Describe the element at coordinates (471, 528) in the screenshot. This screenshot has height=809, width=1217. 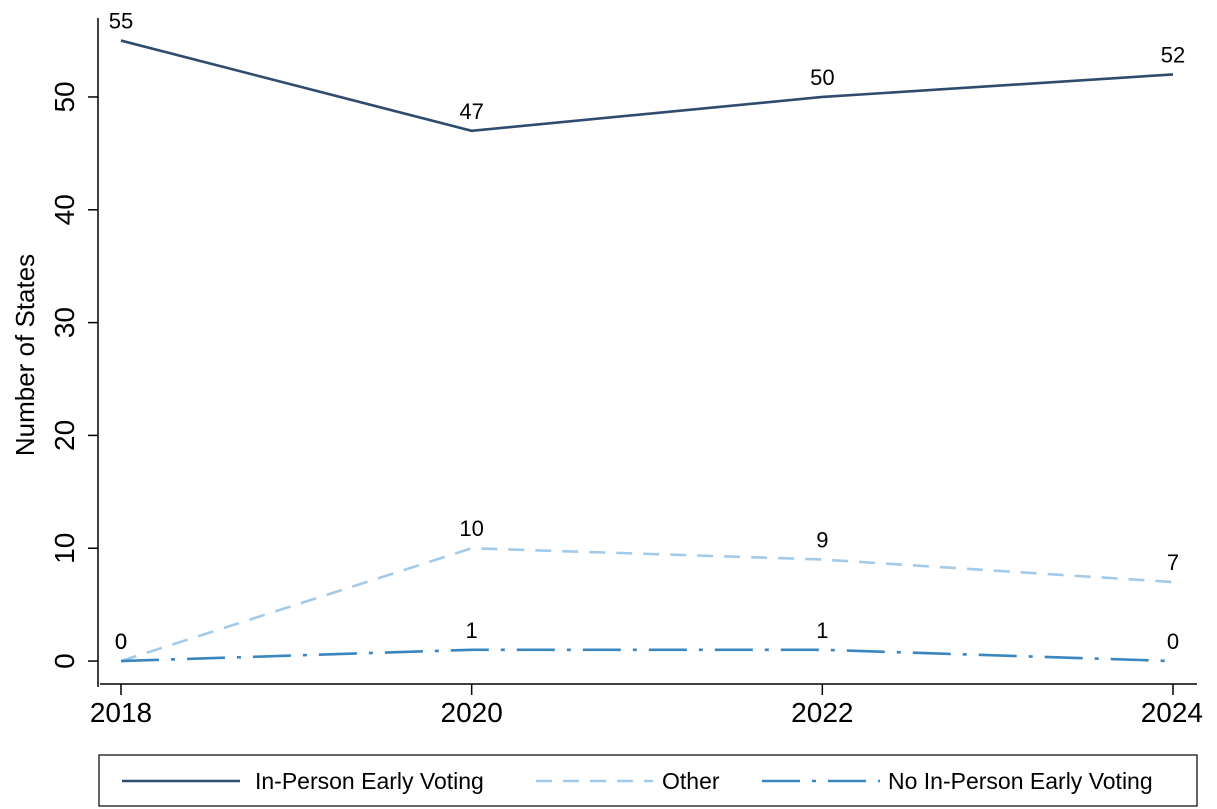
I see `data-label: 10` at that location.